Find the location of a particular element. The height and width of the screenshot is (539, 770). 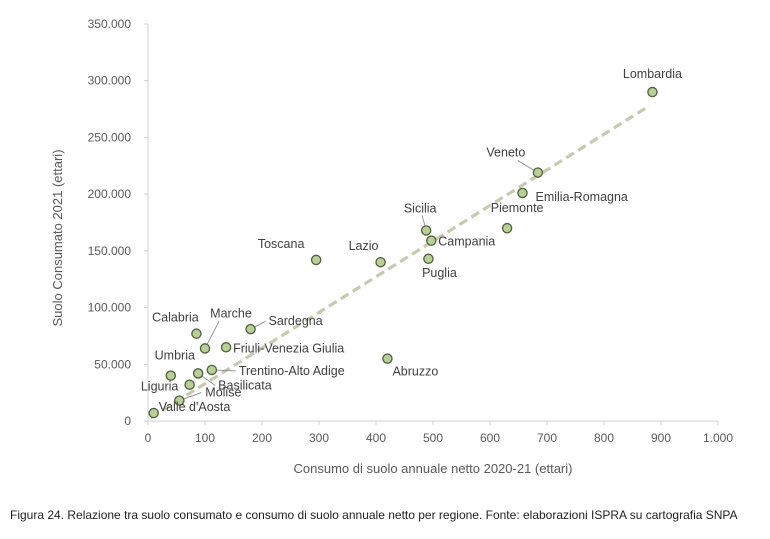

y-tick-label: 300.000 is located at coordinates (110, 81).